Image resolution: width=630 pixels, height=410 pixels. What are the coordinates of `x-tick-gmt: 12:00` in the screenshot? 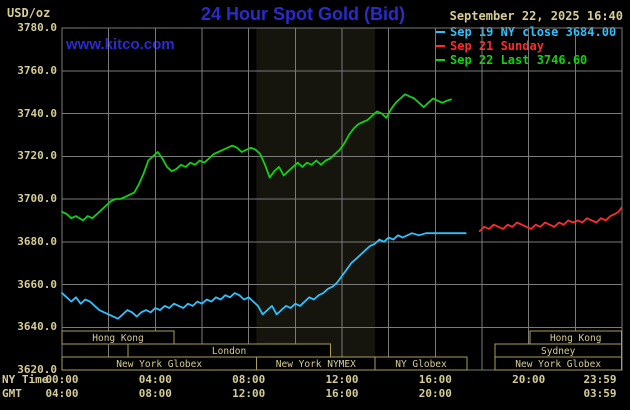 It's located at (249, 393).